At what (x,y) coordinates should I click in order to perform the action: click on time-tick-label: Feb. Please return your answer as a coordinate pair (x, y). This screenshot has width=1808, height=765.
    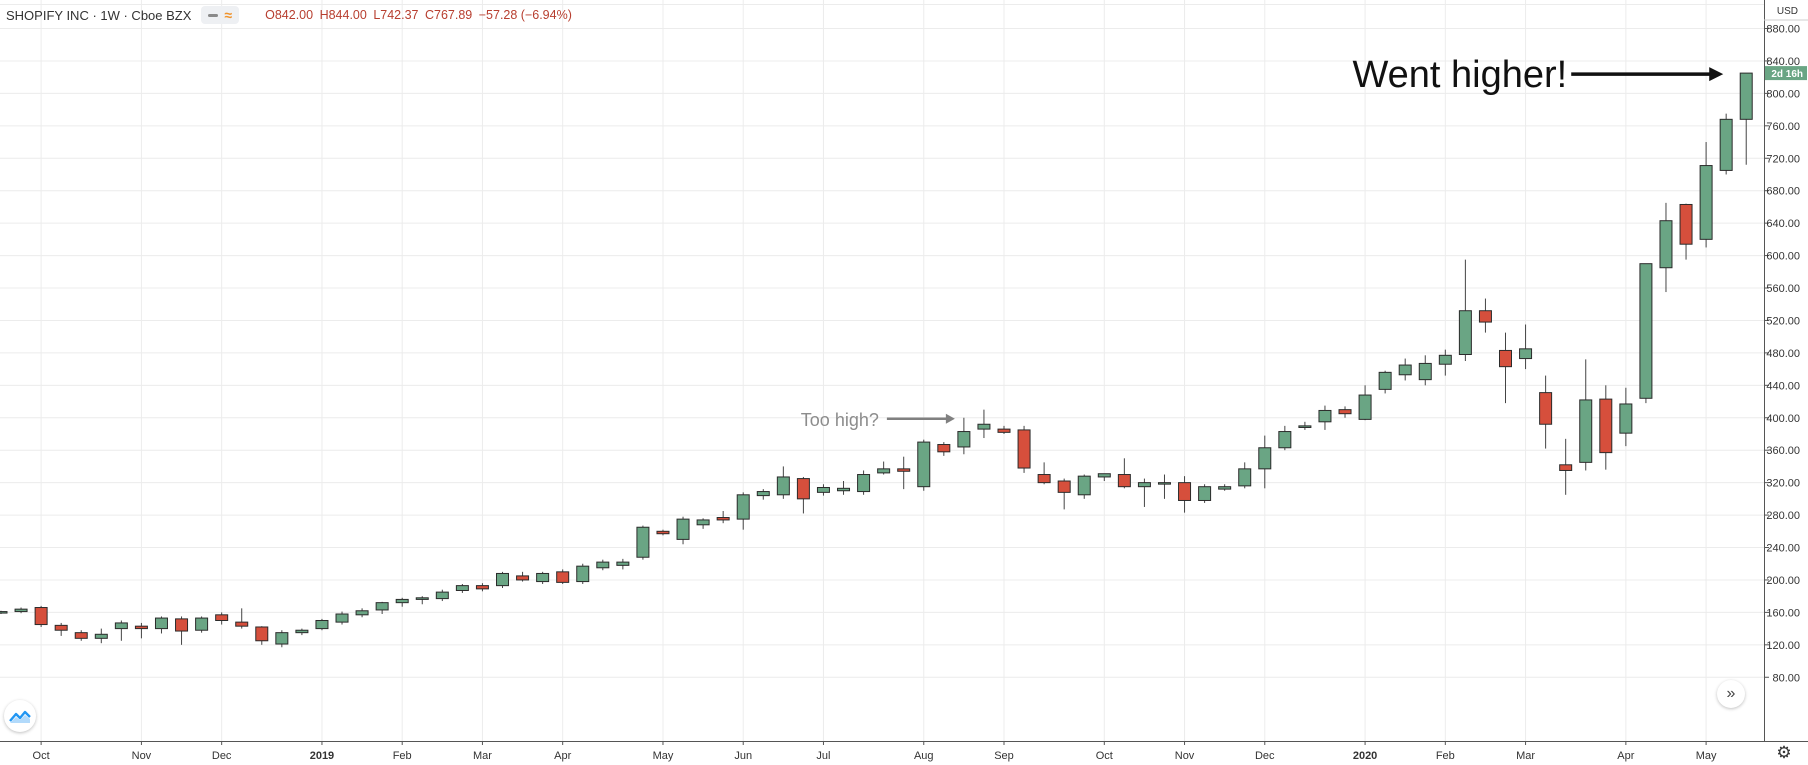
    Looking at the image, I should click on (402, 756).